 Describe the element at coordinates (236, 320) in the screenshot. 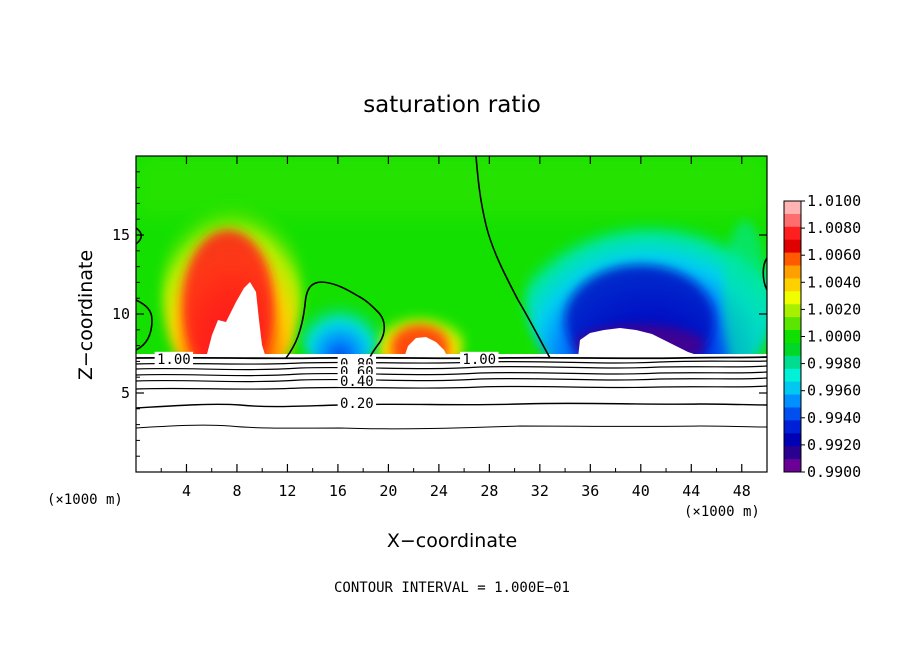

I see `masked-region-left` at that location.